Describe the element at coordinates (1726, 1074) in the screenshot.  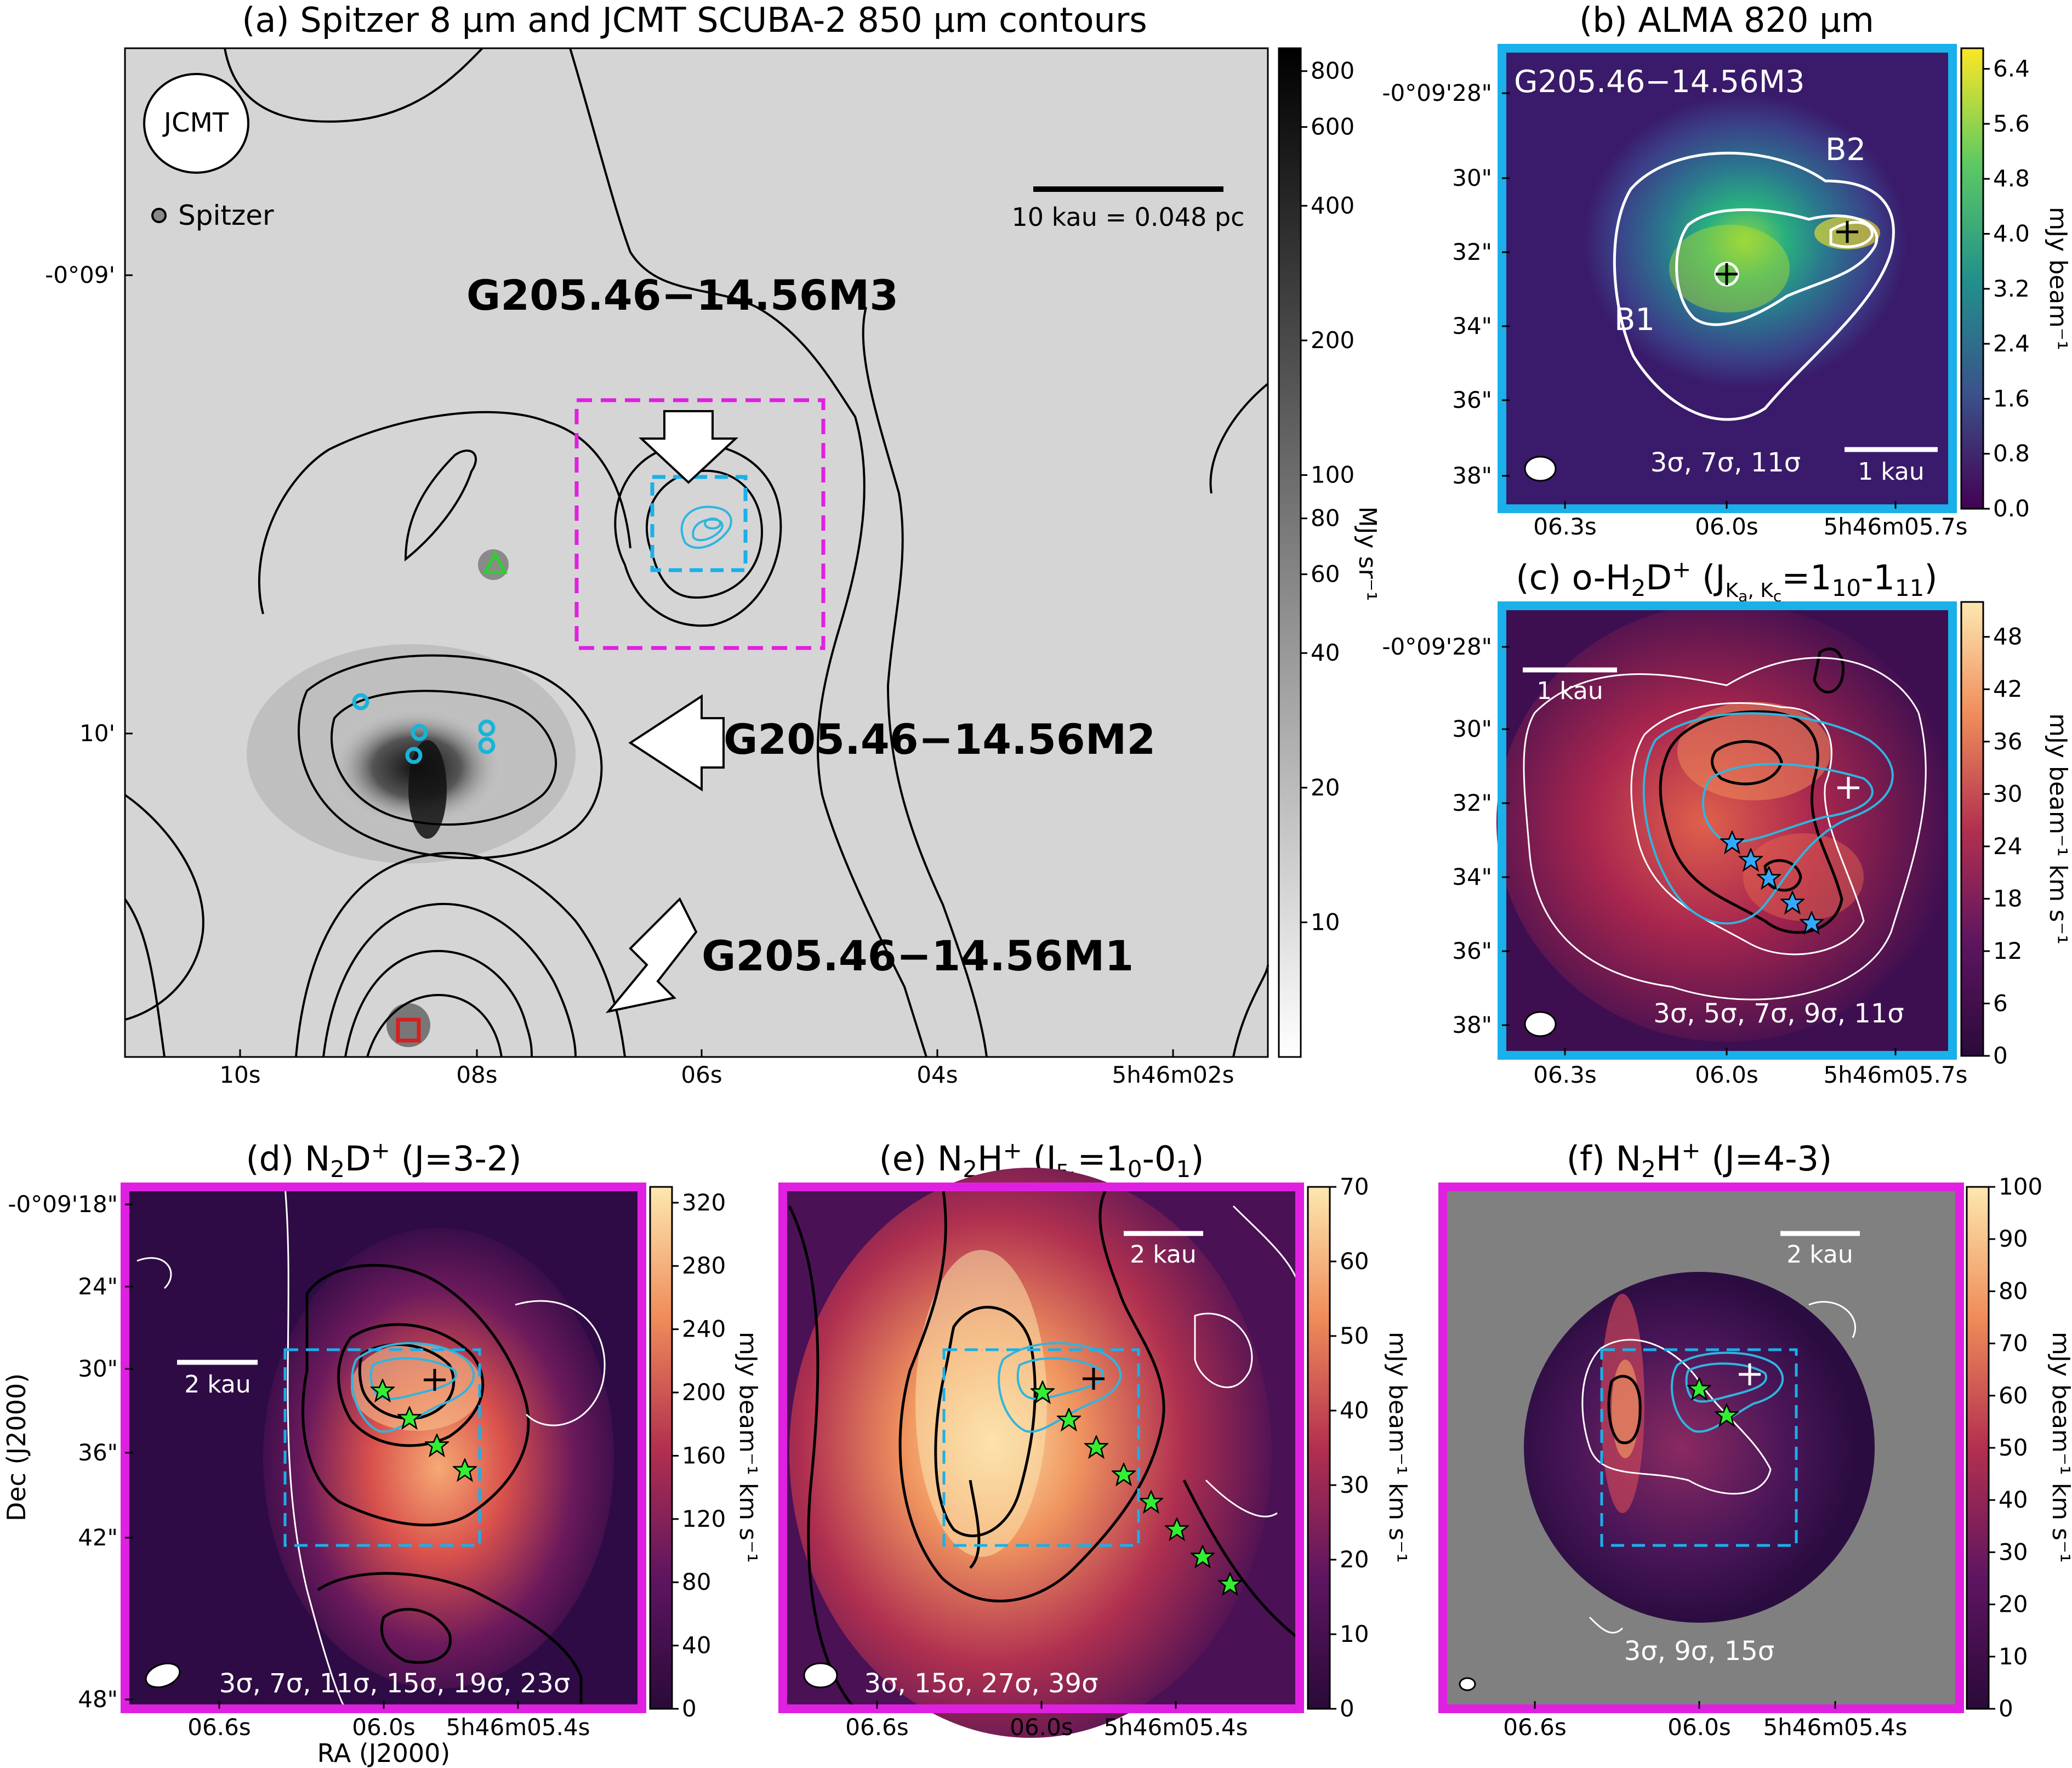
I see `xtick-label: 06.0s` at that location.